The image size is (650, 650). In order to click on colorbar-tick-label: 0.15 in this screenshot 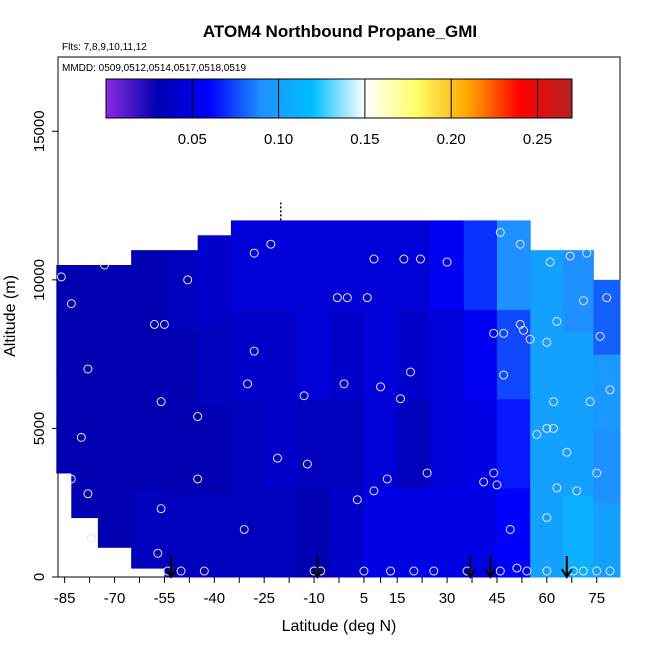, I will do `click(364, 139)`.